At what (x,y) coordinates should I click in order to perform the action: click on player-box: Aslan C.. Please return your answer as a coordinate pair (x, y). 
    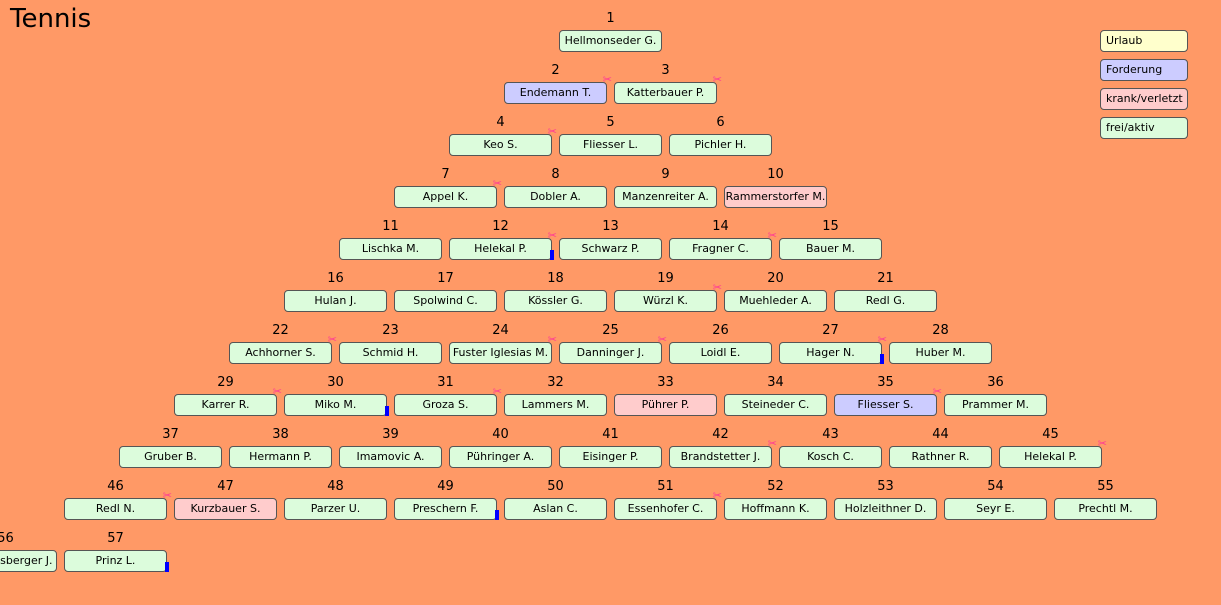
    Looking at the image, I should click on (555, 509).